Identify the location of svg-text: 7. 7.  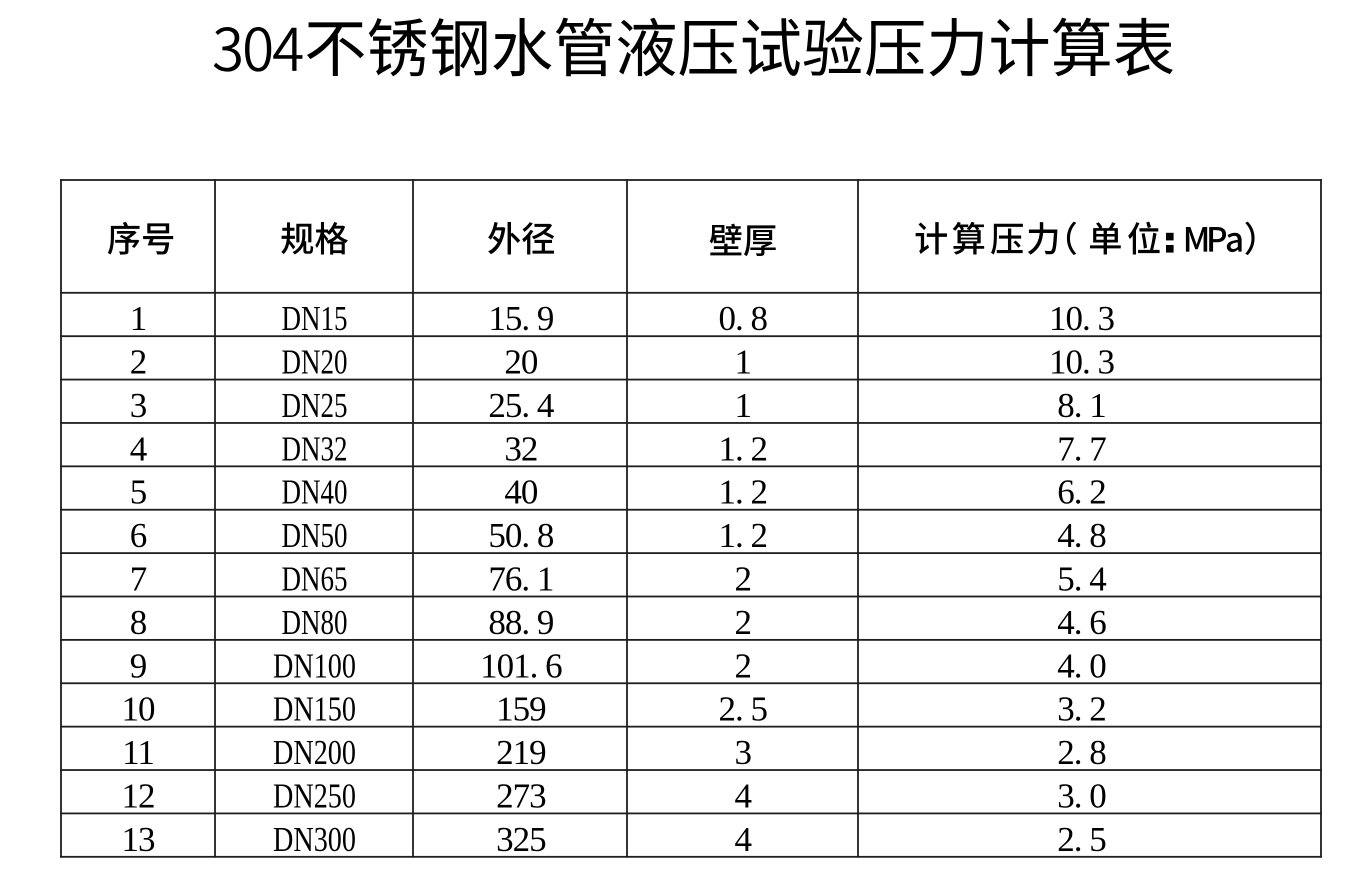
(1081, 448).